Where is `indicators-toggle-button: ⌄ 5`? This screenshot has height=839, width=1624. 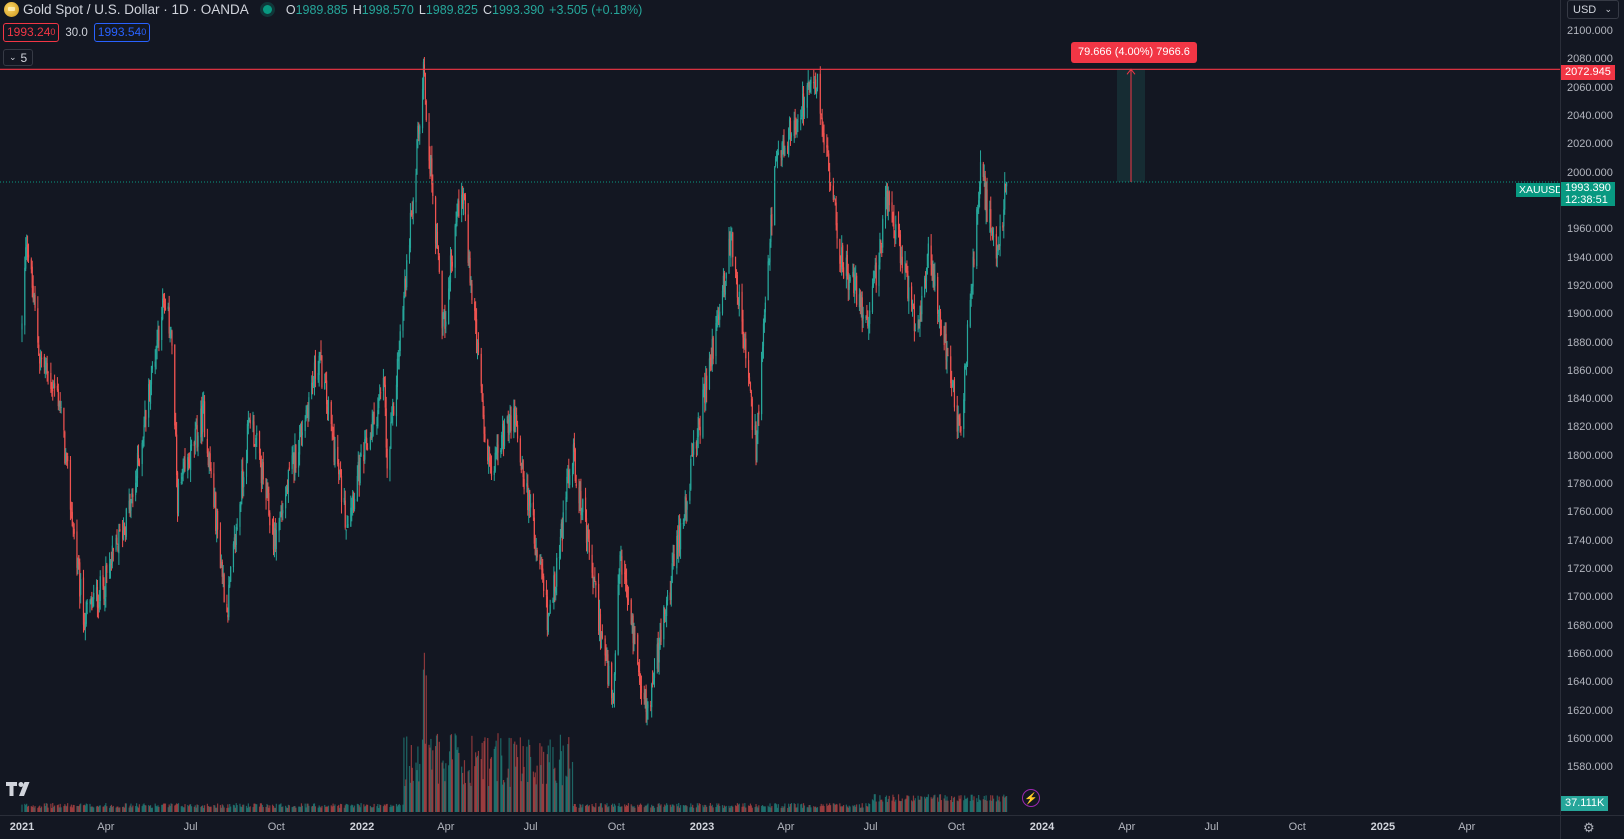 indicators-toggle-button: ⌄ 5 is located at coordinates (18, 57).